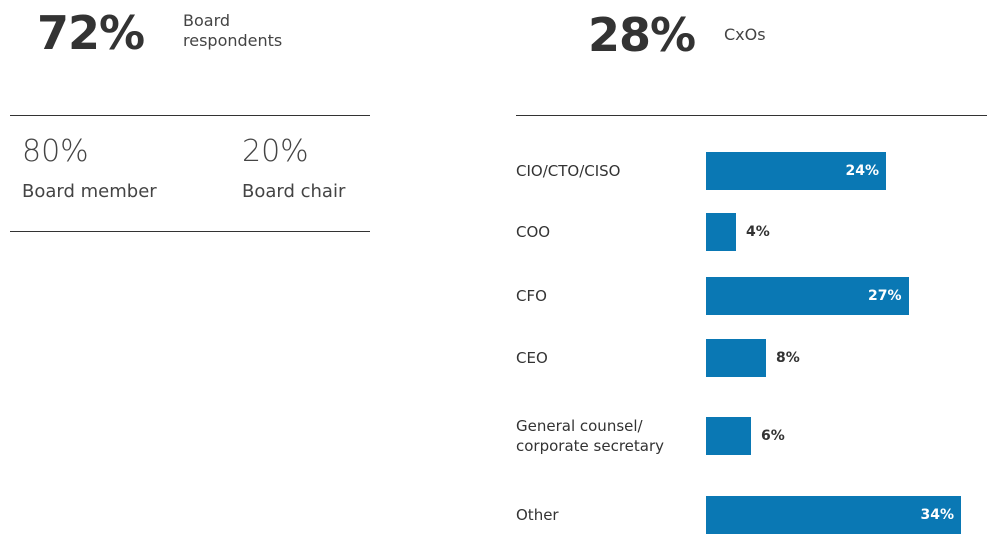 Image resolution: width=987 pixels, height=534 pixels. I want to click on category-label: CIO/CTO/CISO, so click(568, 171).